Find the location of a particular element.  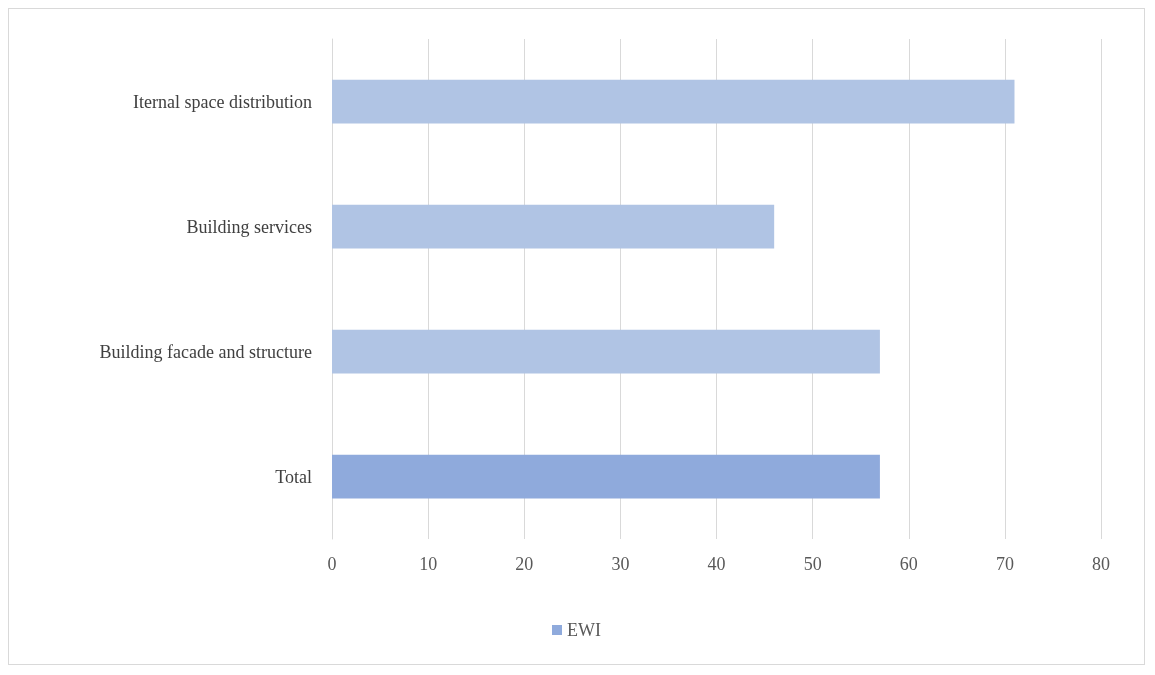

y-tick-label: Iternal space distribution is located at coordinates (222, 101).